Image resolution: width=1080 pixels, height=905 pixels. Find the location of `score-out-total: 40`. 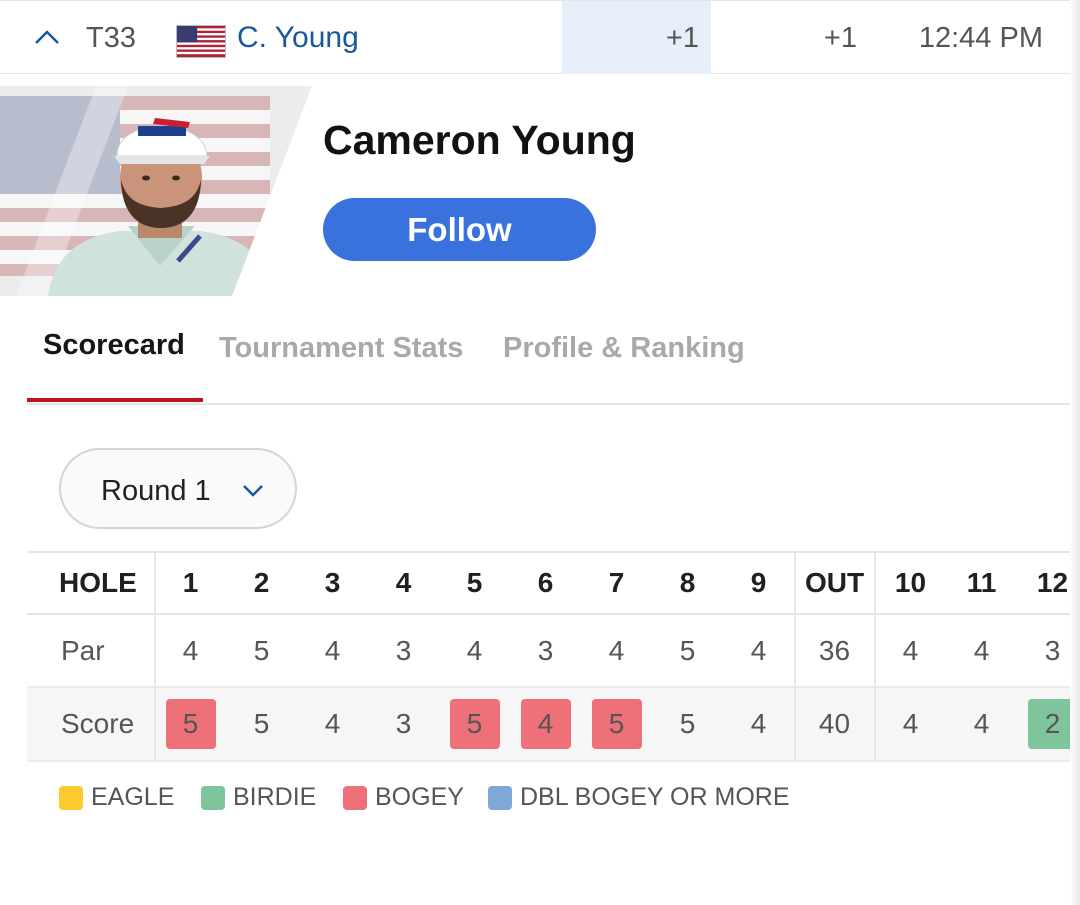

score-out-total: 40 is located at coordinates (834, 723).